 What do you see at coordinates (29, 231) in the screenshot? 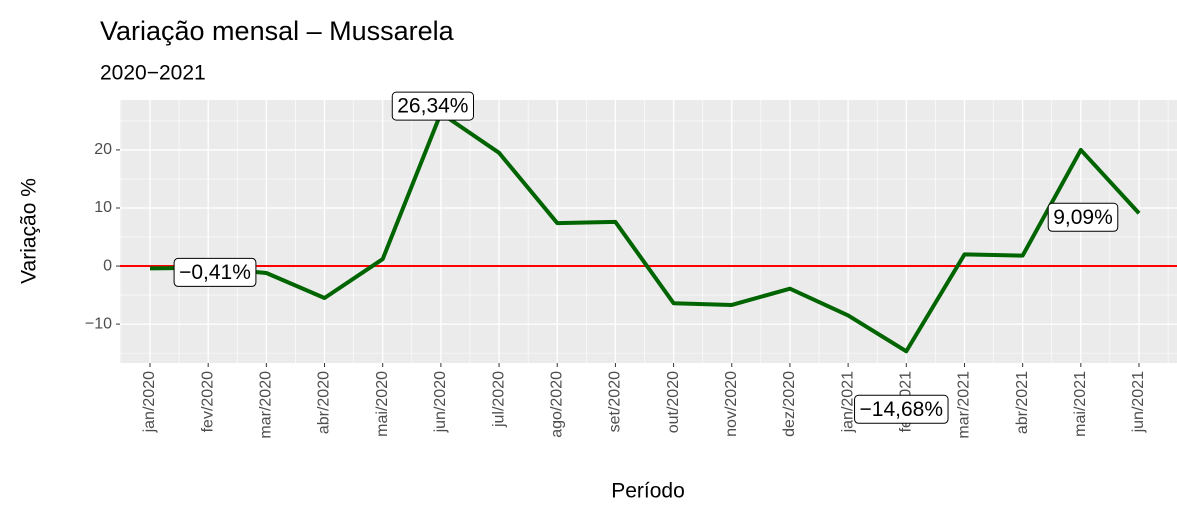
I see `y-axis-title: Variação %` at bounding box center [29, 231].